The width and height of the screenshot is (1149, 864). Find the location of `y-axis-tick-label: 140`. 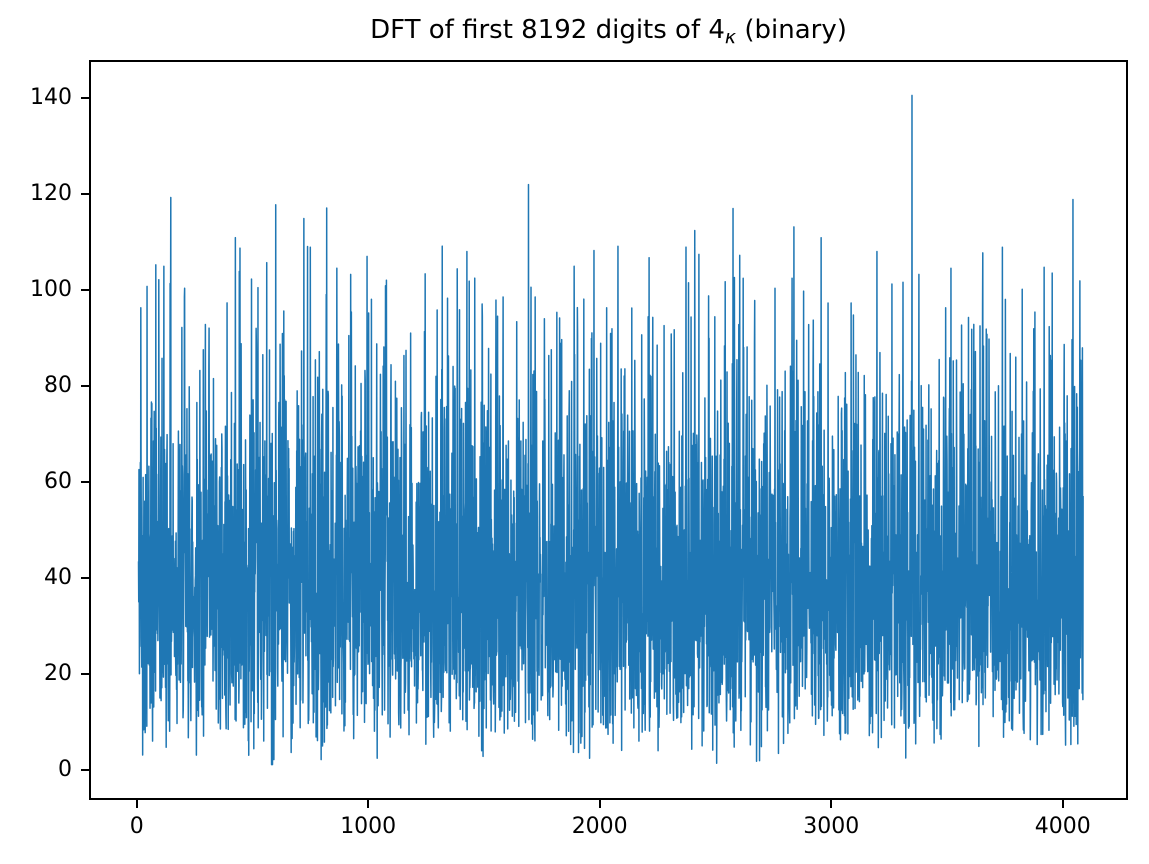

y-axis-tick-label: 140 is located at coordinates (51, 98).